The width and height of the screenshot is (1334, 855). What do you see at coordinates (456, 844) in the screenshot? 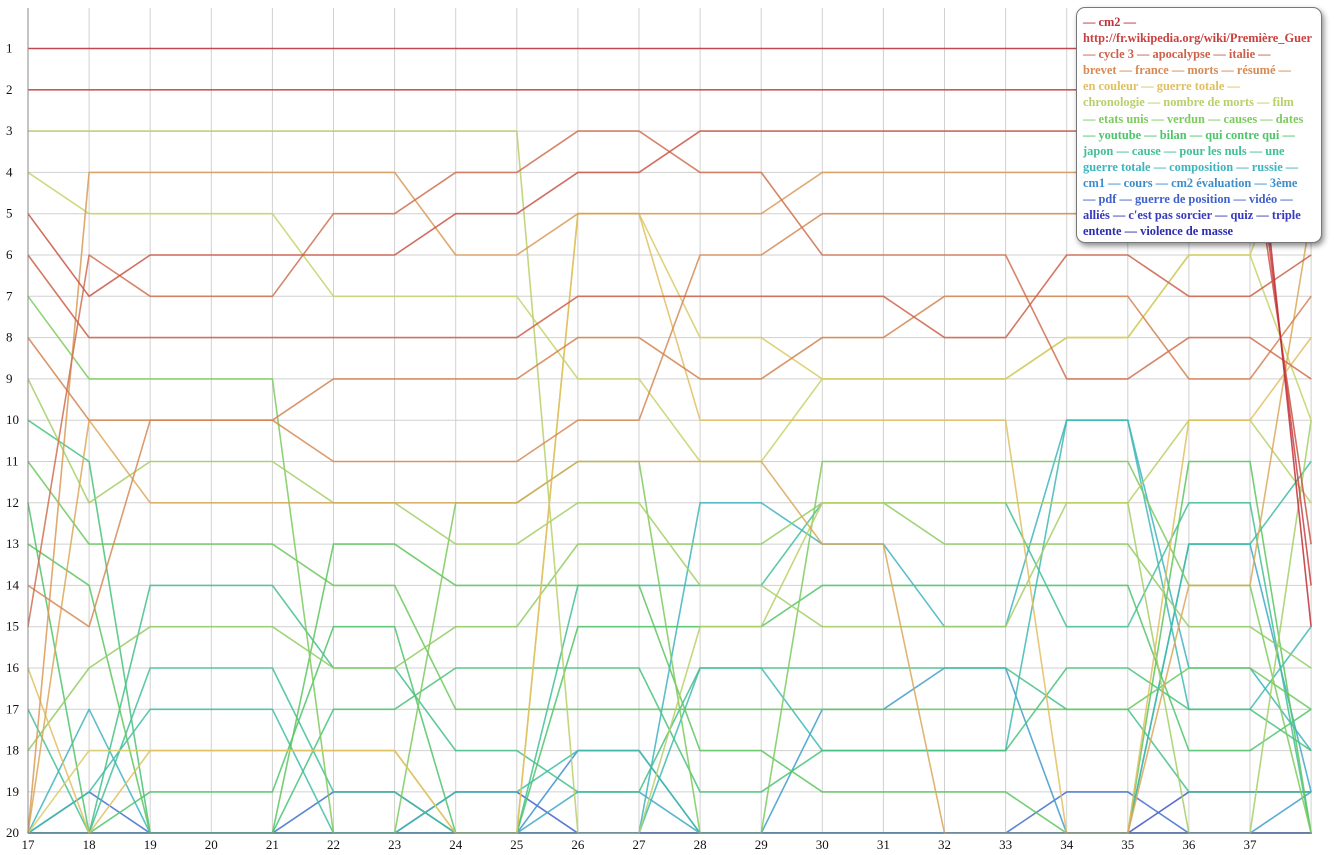
I see `x-tick-label: 24` at bounding box center [456, 844].